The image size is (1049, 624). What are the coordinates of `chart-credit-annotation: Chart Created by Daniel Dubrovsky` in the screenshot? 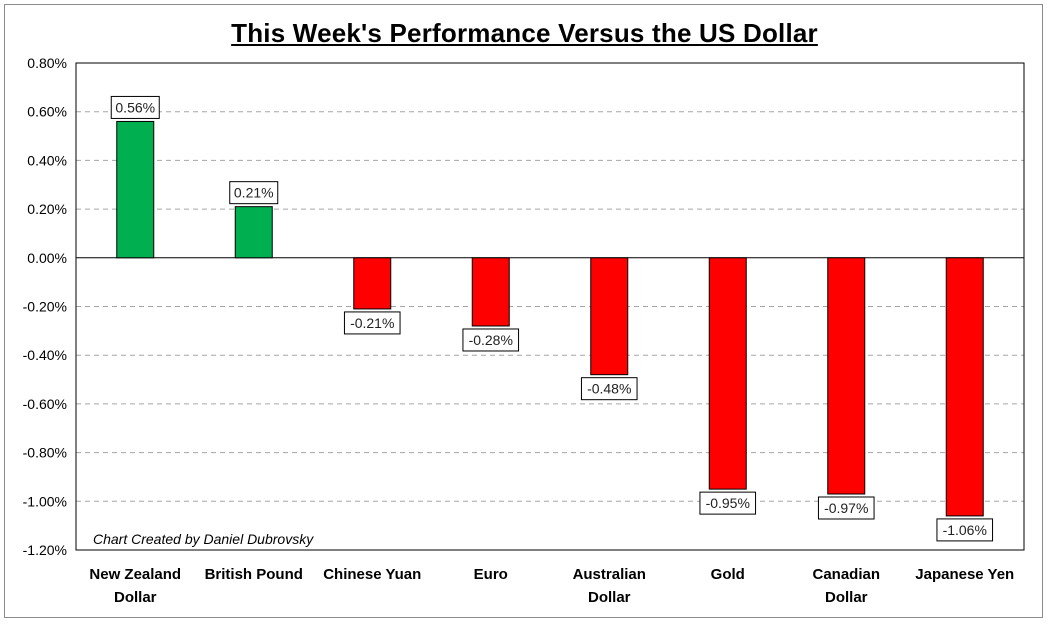 It's located at (203, 539).